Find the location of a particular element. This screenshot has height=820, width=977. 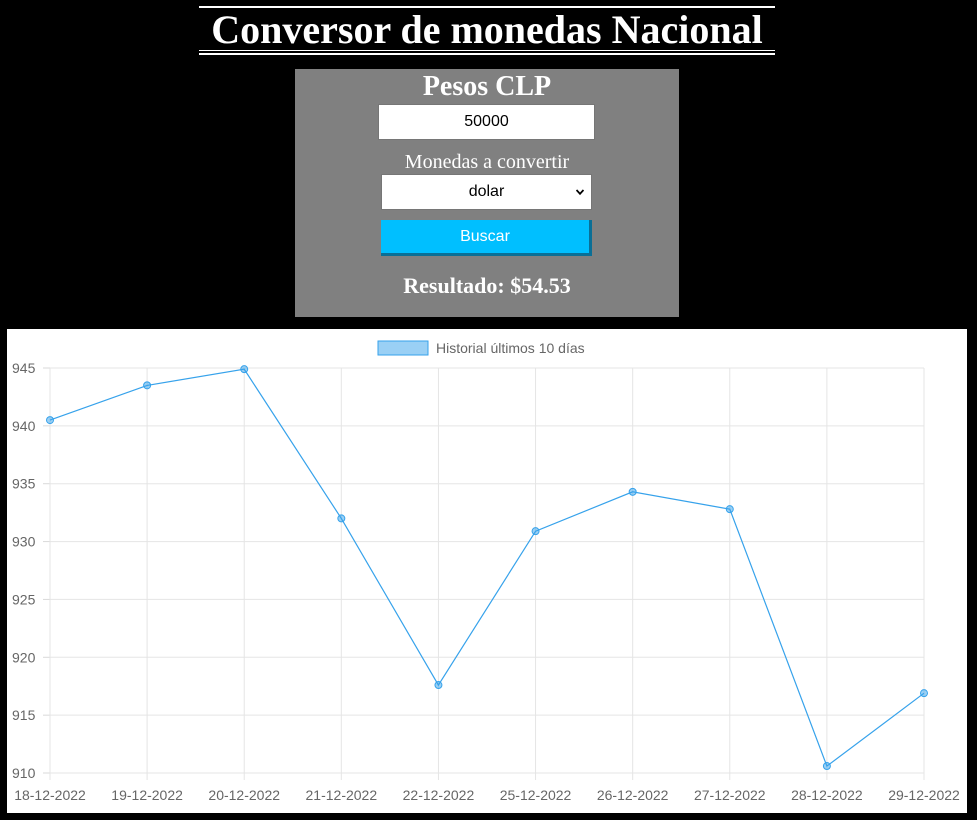

y-tick-label: 935 is located at coordinates (24, 484).